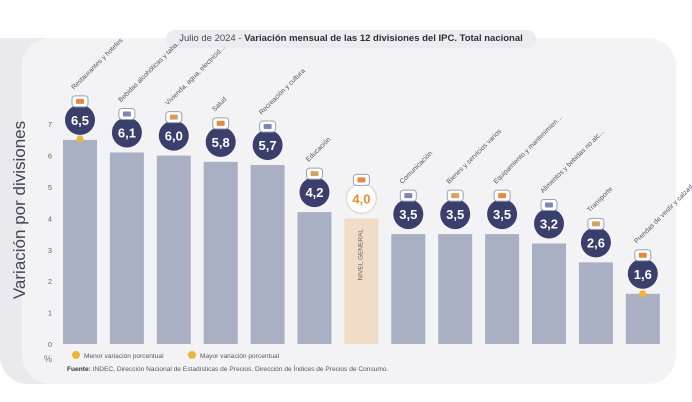 Image resolution: width=692 pixels, height=402 pixels. What do you see at coordinates (643, 294) in the screenshot?
I see `min-marker` at bounding box center [643, 294].